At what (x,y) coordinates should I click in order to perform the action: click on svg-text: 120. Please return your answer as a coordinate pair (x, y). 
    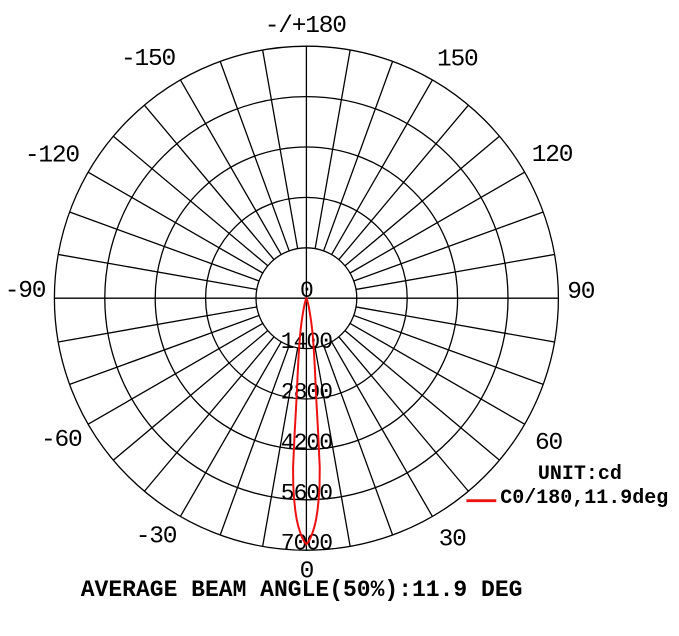
    Looking at the image, I should click on (552, 155).